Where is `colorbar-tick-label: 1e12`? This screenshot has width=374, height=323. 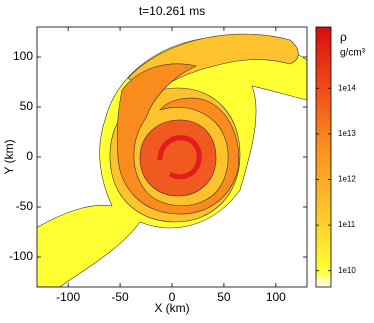 colorbar-tick-label: 1e12 is located at coordinates (347, 179).